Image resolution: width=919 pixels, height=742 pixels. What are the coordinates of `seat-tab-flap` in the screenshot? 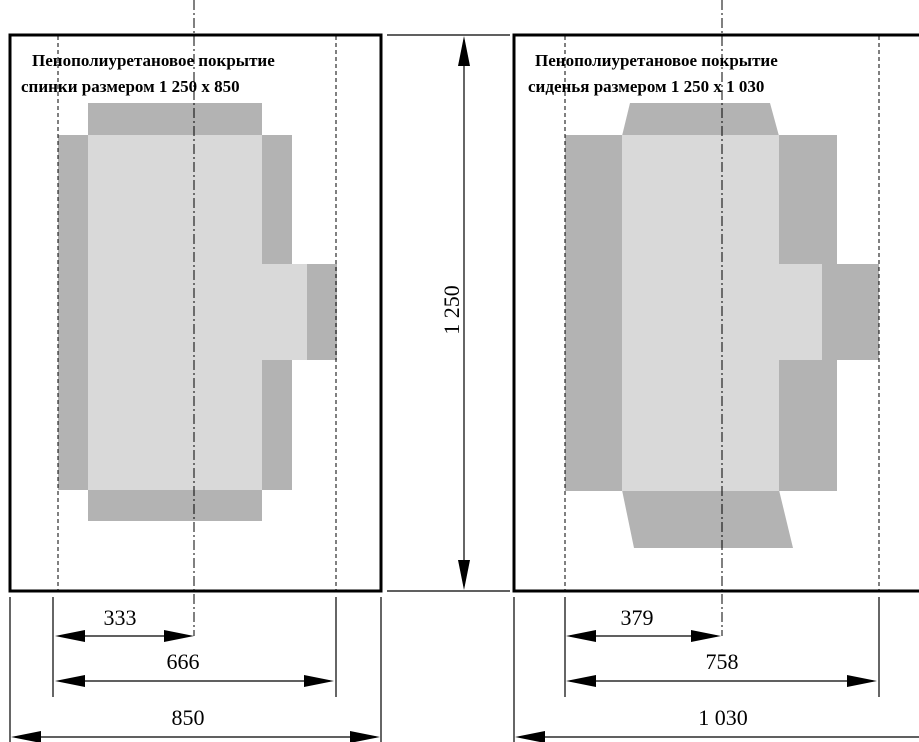 It's located at (850, 312).